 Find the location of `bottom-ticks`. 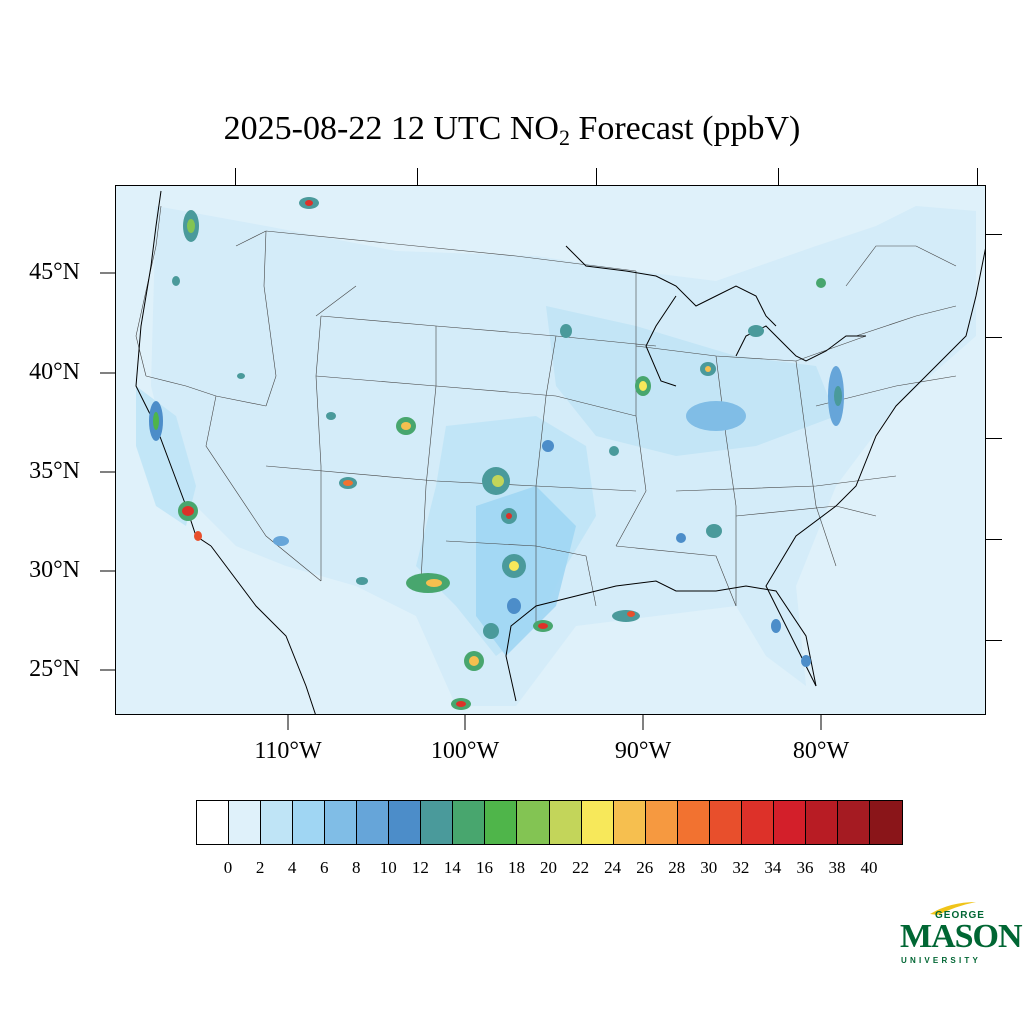

bottom-ticks is located at coordinates (554, 722).